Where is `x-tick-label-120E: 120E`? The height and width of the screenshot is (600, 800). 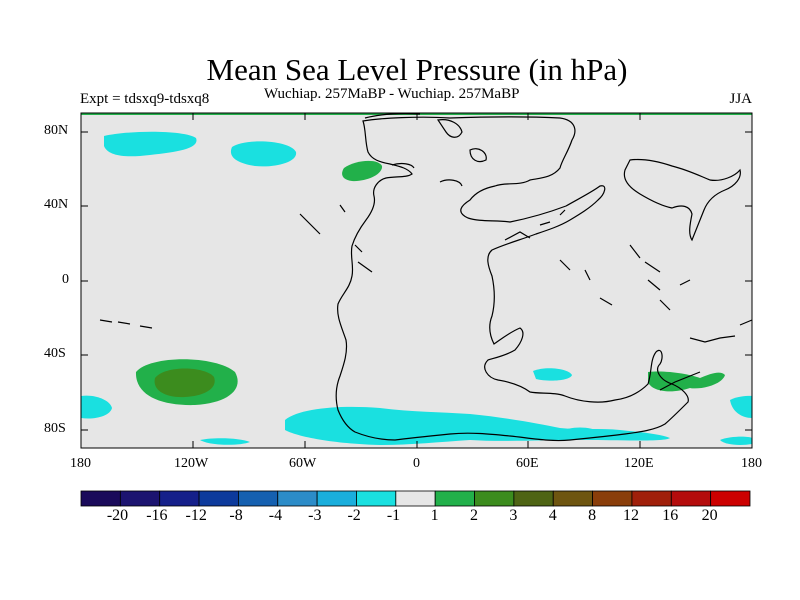 x-tick-label-120E: 120E is located at coordinates (639, 463).